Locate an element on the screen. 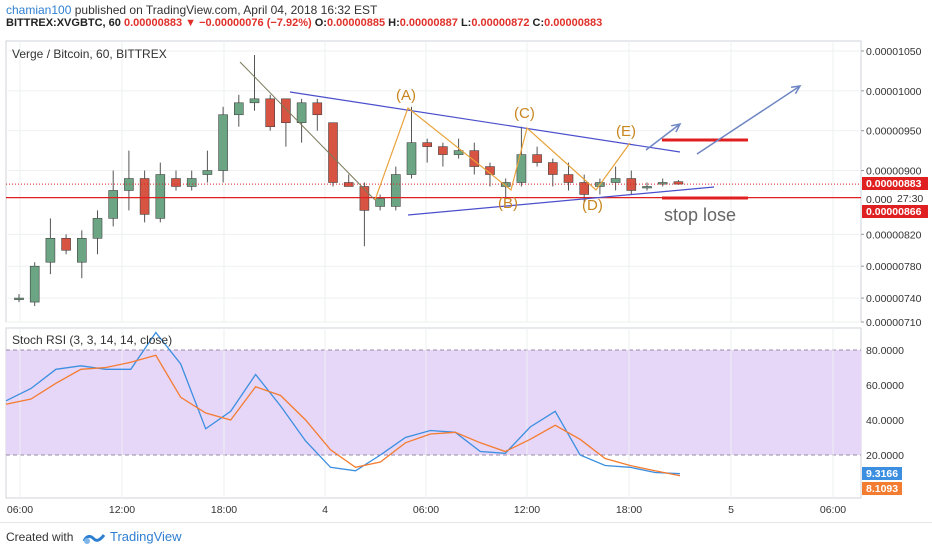  last-price: 0.00000883 is located at coordinates (153, 23).